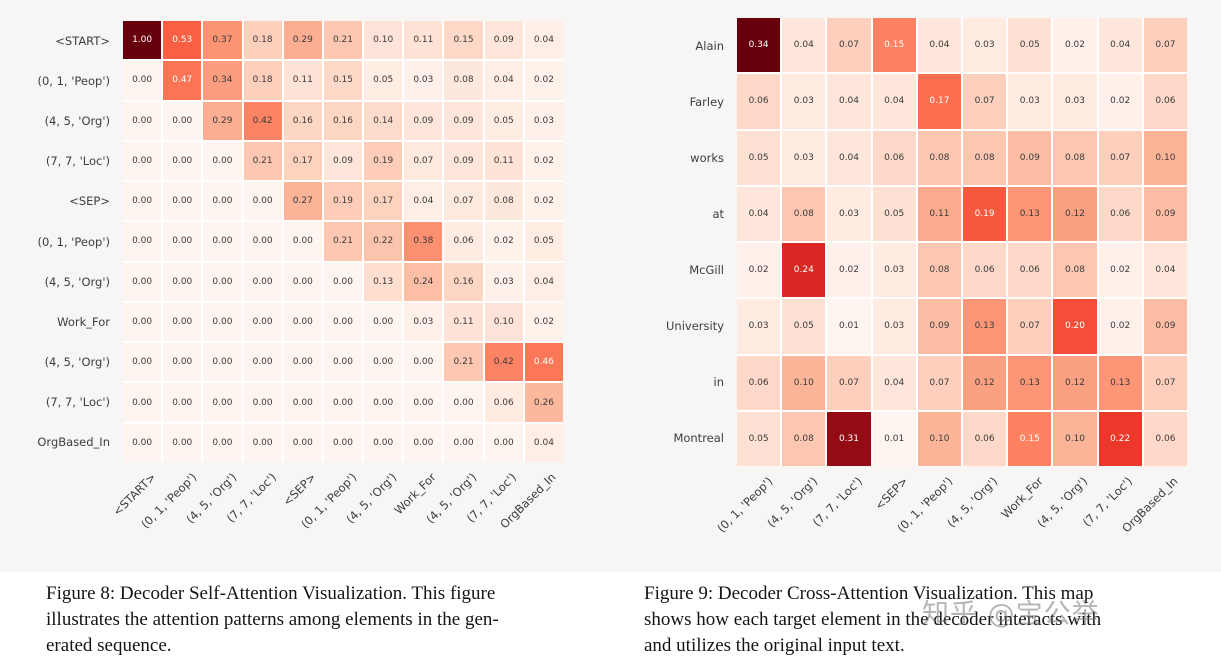 The image size is (1221, 668). I want to click on row-label: OrgBased_In, so click(73, 441).